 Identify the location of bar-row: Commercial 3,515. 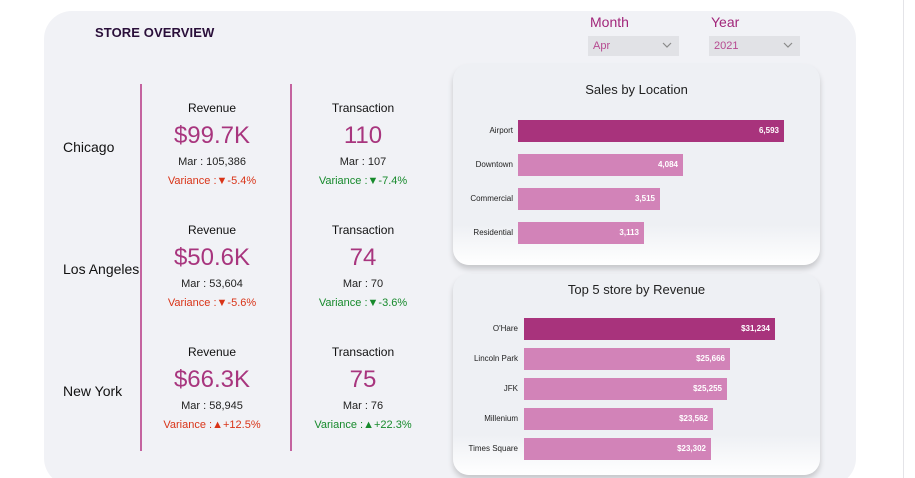
(636, 199).